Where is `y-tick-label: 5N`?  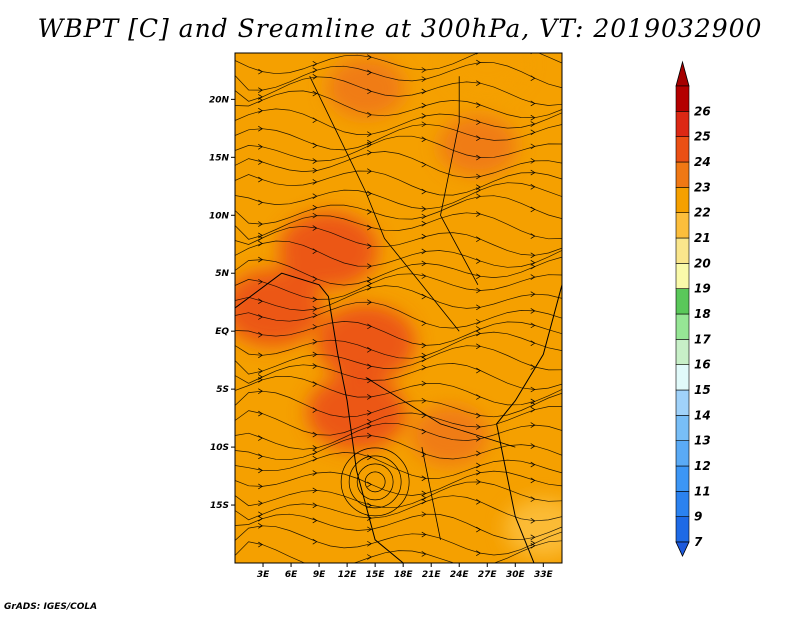
y-tick-label: 5N is located at coordinates (222, 274).